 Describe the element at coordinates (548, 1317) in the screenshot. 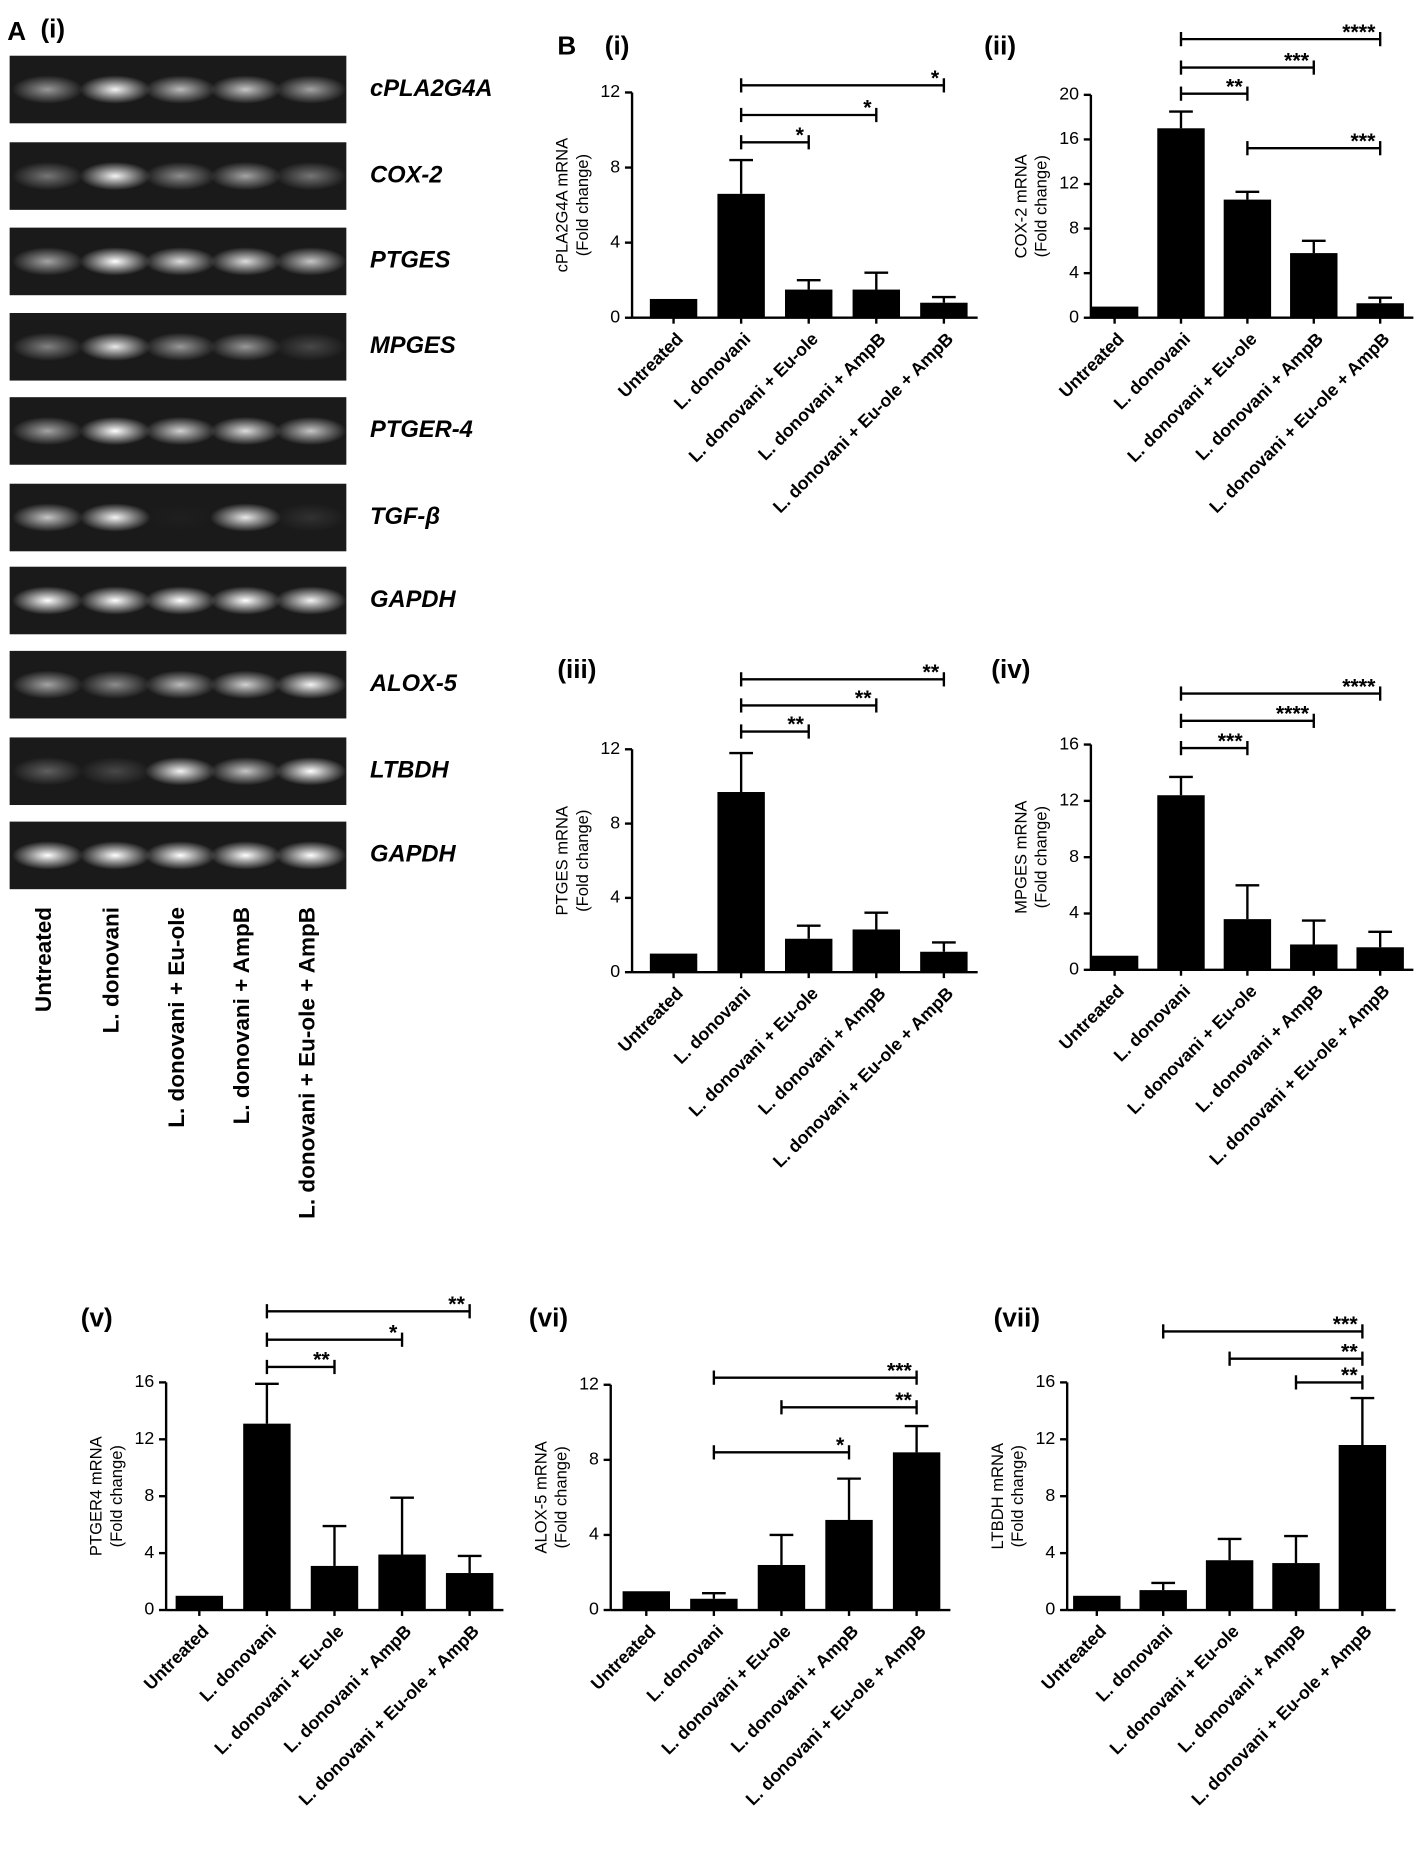

I see `chart-label: (vi)` at that location.